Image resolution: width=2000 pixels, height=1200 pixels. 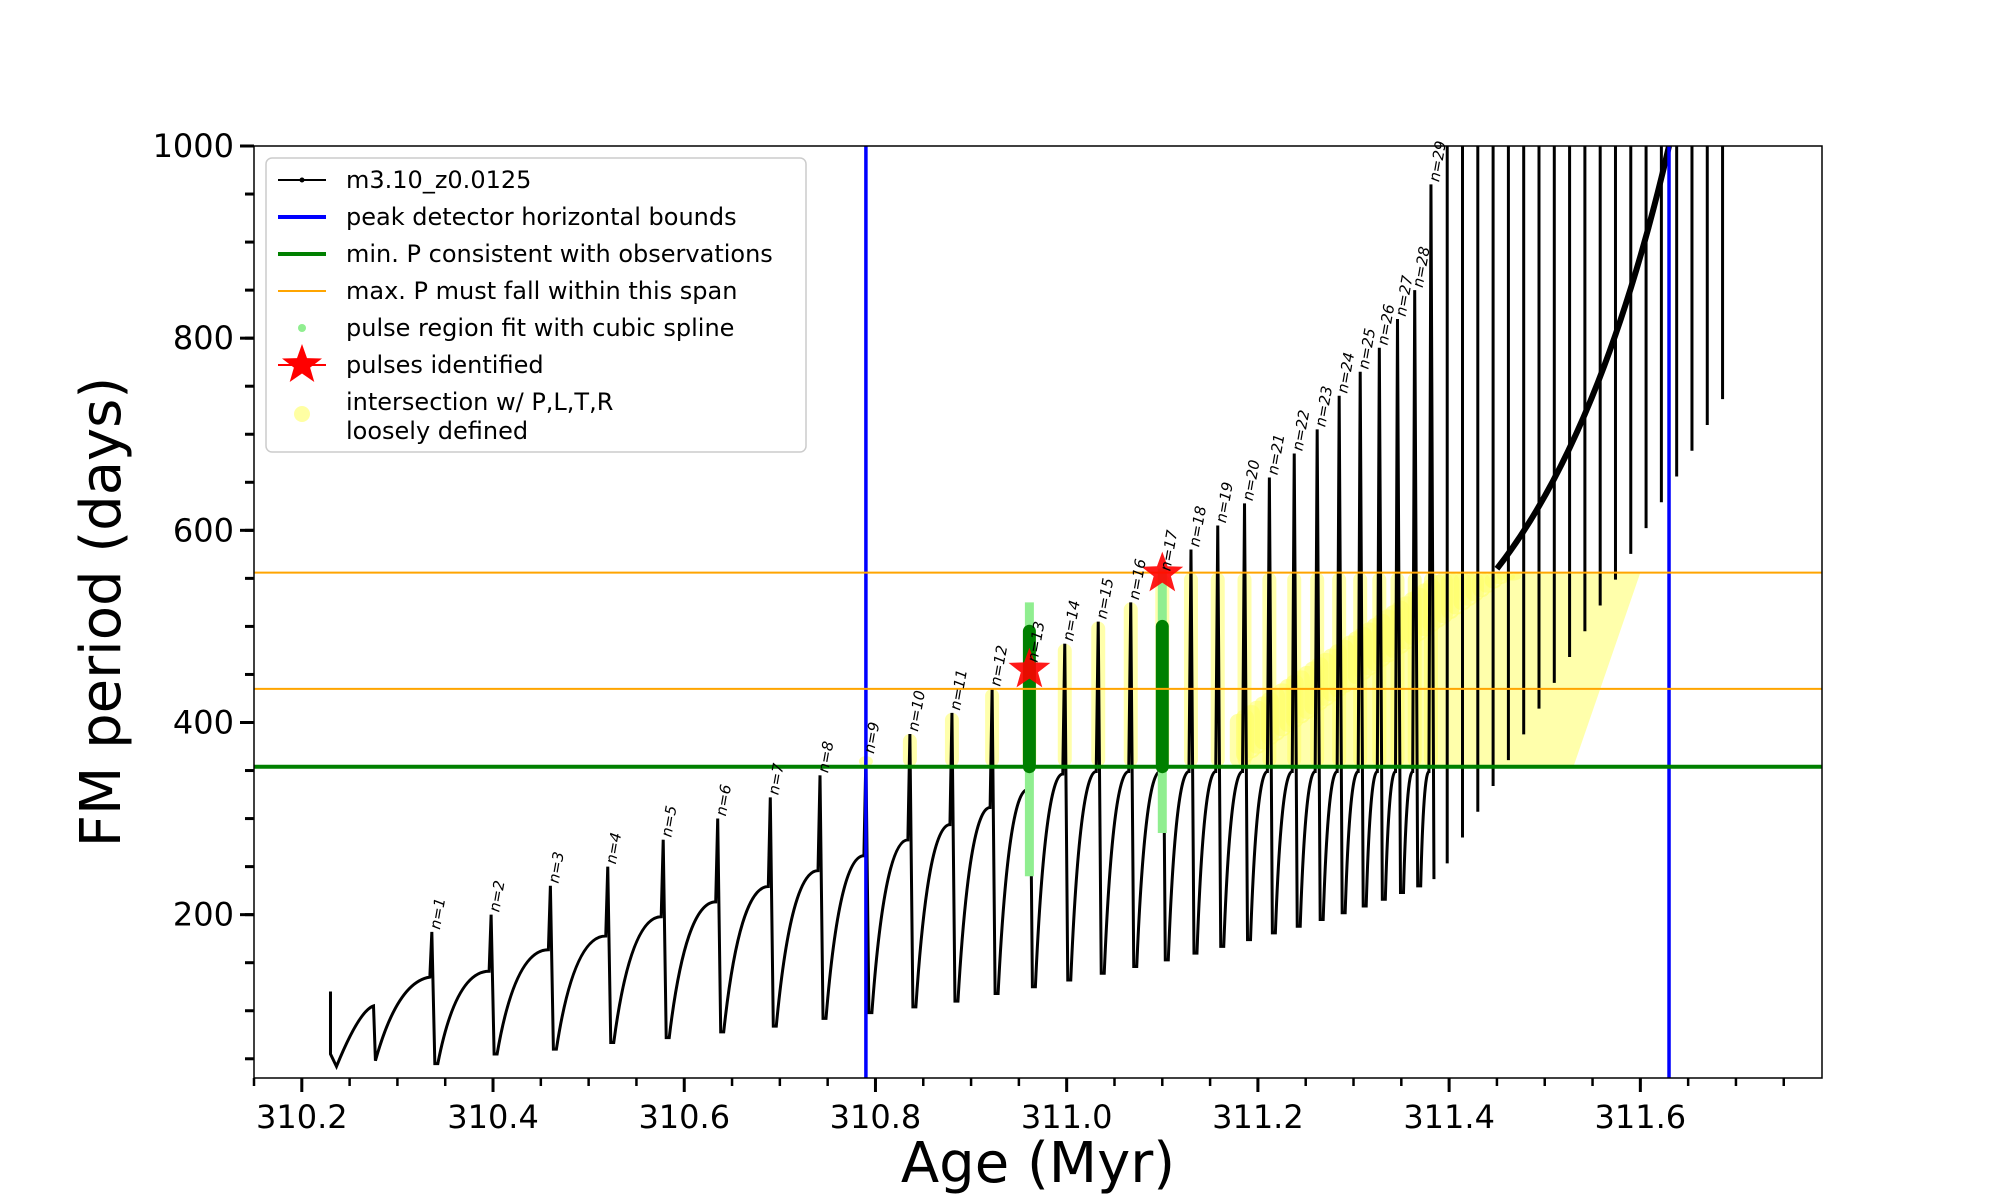 What do you see at coordinates (668, 821) in the screenshot?
I see `pulse-label-n5: n=5` at bounding box center [668, 821].